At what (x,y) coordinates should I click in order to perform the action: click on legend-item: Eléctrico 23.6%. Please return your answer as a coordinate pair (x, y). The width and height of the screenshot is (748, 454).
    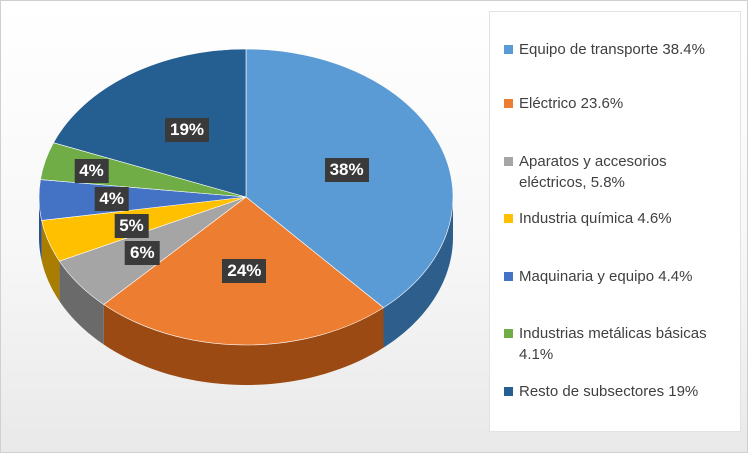
    Looking at the image, I should click on (619, 103).